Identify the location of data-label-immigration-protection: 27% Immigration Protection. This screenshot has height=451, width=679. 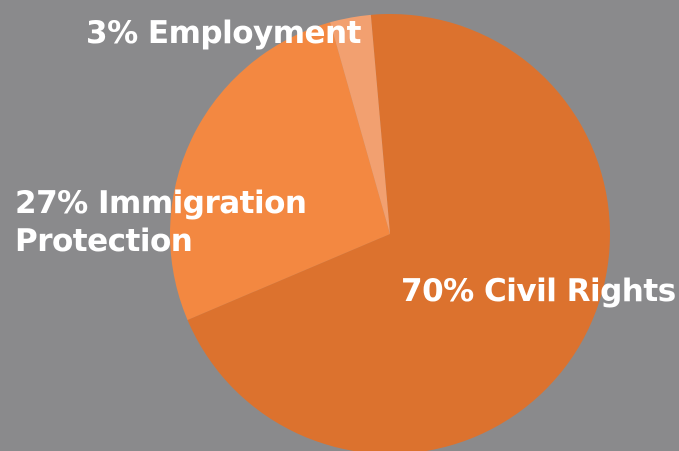
(161, 222).